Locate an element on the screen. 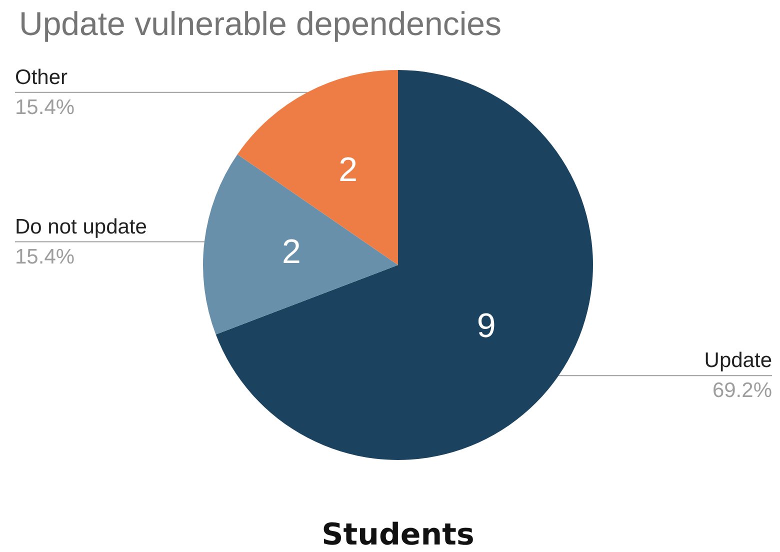  data-label: 69.2% is located at coordinates (742, 390).